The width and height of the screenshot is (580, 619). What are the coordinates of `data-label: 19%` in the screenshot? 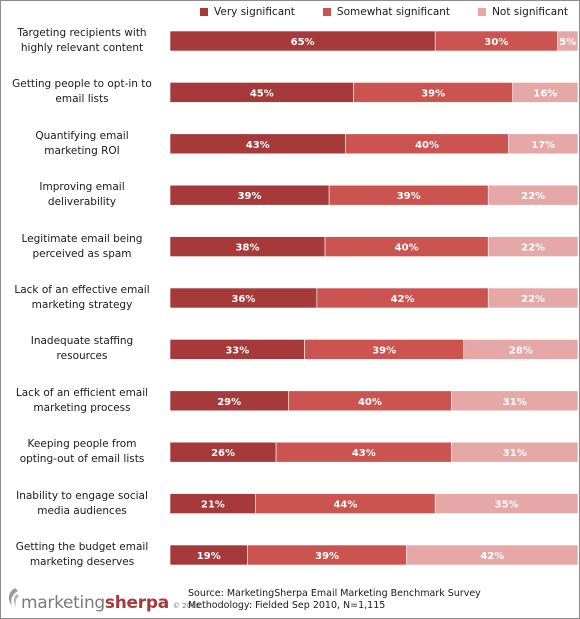 It's located at (209, 556).